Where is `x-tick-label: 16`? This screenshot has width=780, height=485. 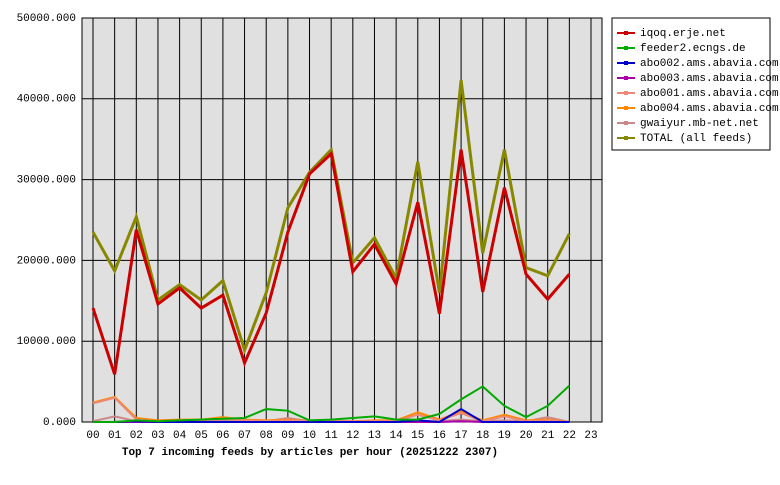 x-tick-label: 16 is located at coordinates (439, 436).